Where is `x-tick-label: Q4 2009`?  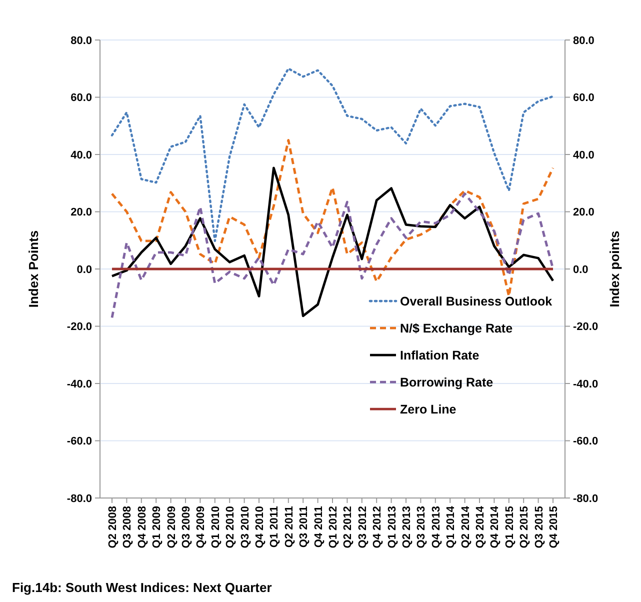 x-tick-label: Q4 2009 is located at coordinates (201, 527).